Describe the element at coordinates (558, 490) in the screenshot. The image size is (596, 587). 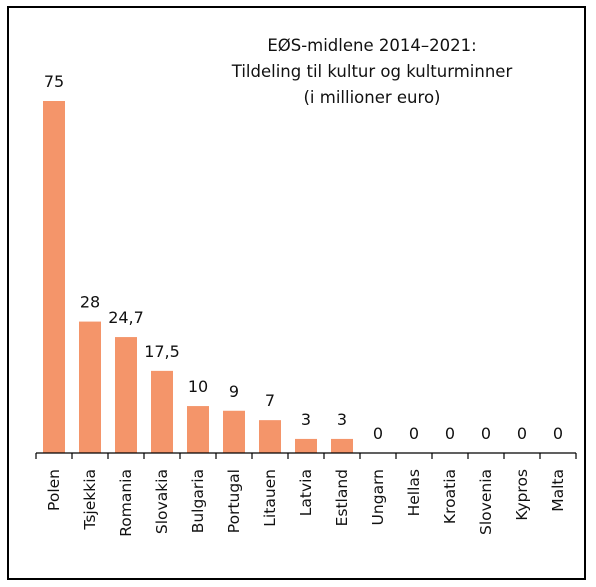
I see `category-label-malta: Malta` at that location.